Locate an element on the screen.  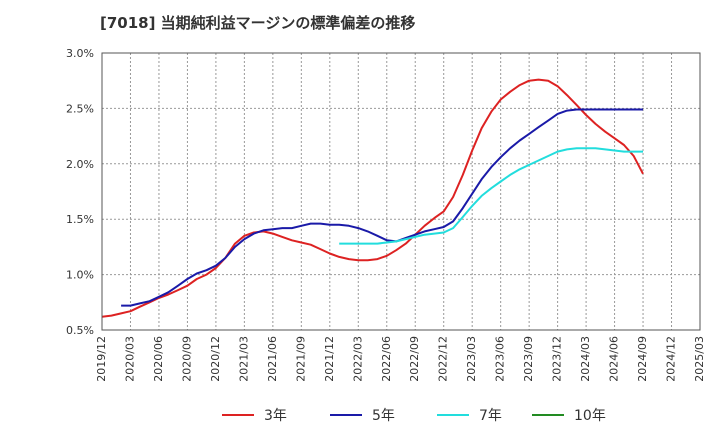
x-tick-label: 2022/09 is located at coordinates (414, 359).